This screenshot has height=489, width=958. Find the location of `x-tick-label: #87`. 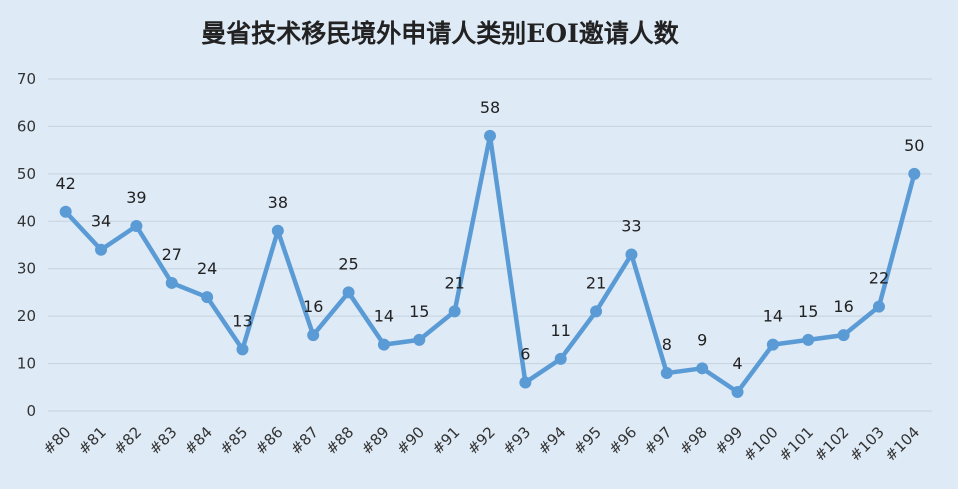

x-tick-label: #87 is located at coordinates (304, 440).